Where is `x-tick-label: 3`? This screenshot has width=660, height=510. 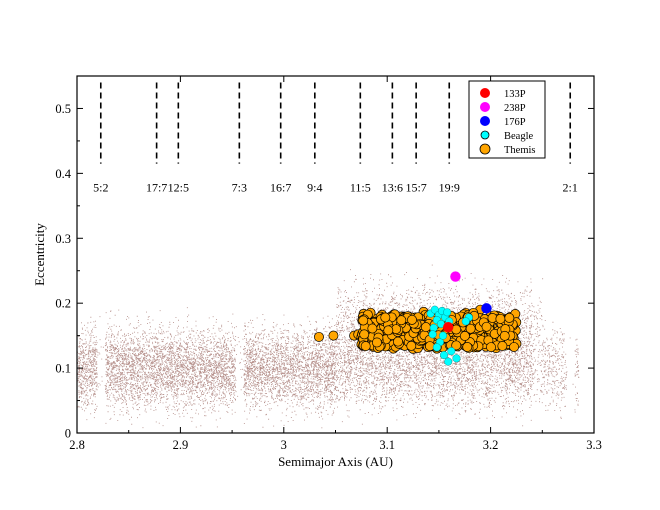 x-tick-label: 3 is located at coordinates (284, 445).